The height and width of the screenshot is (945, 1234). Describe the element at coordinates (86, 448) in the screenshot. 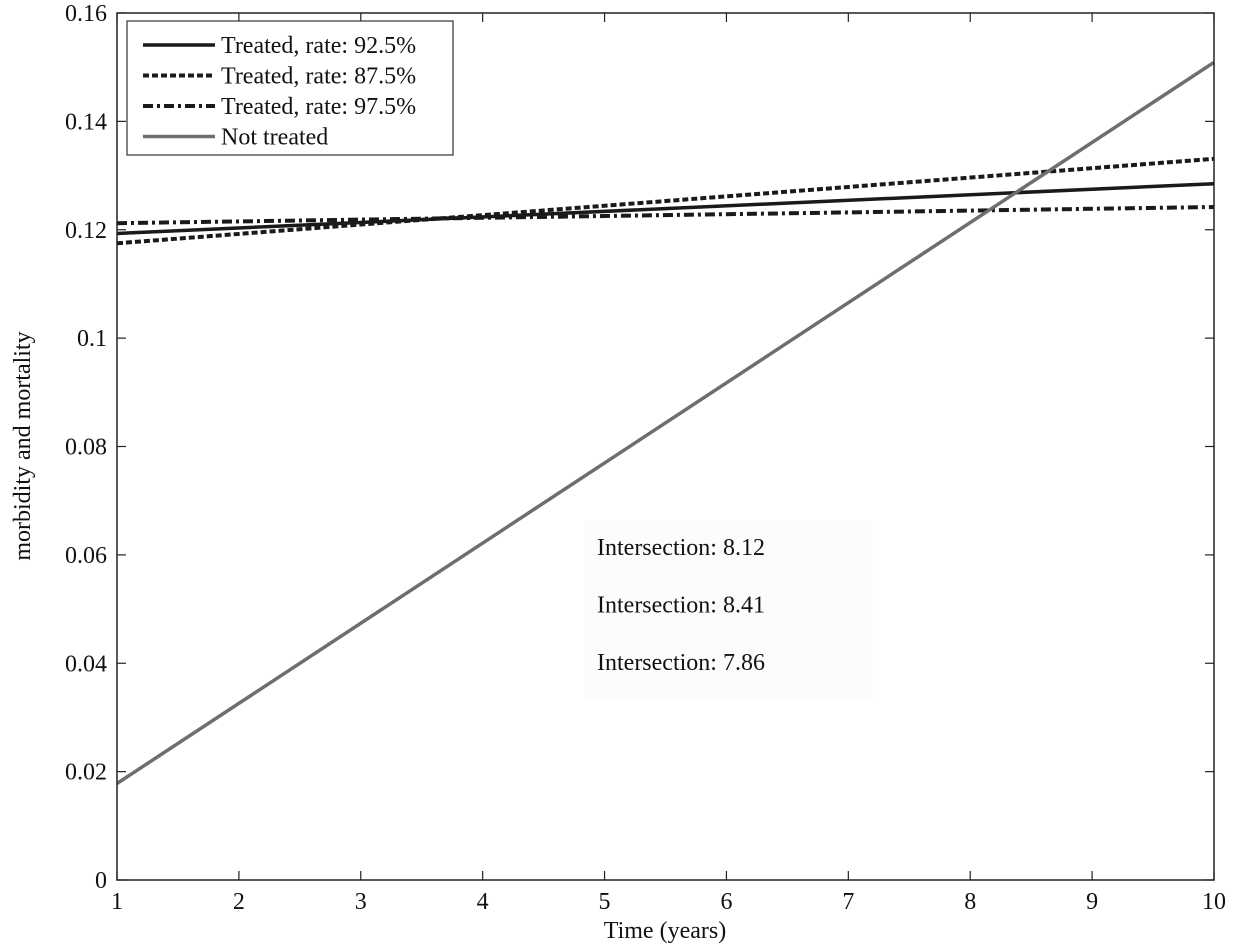

I see `y-tick-label: 0.08` at that location.